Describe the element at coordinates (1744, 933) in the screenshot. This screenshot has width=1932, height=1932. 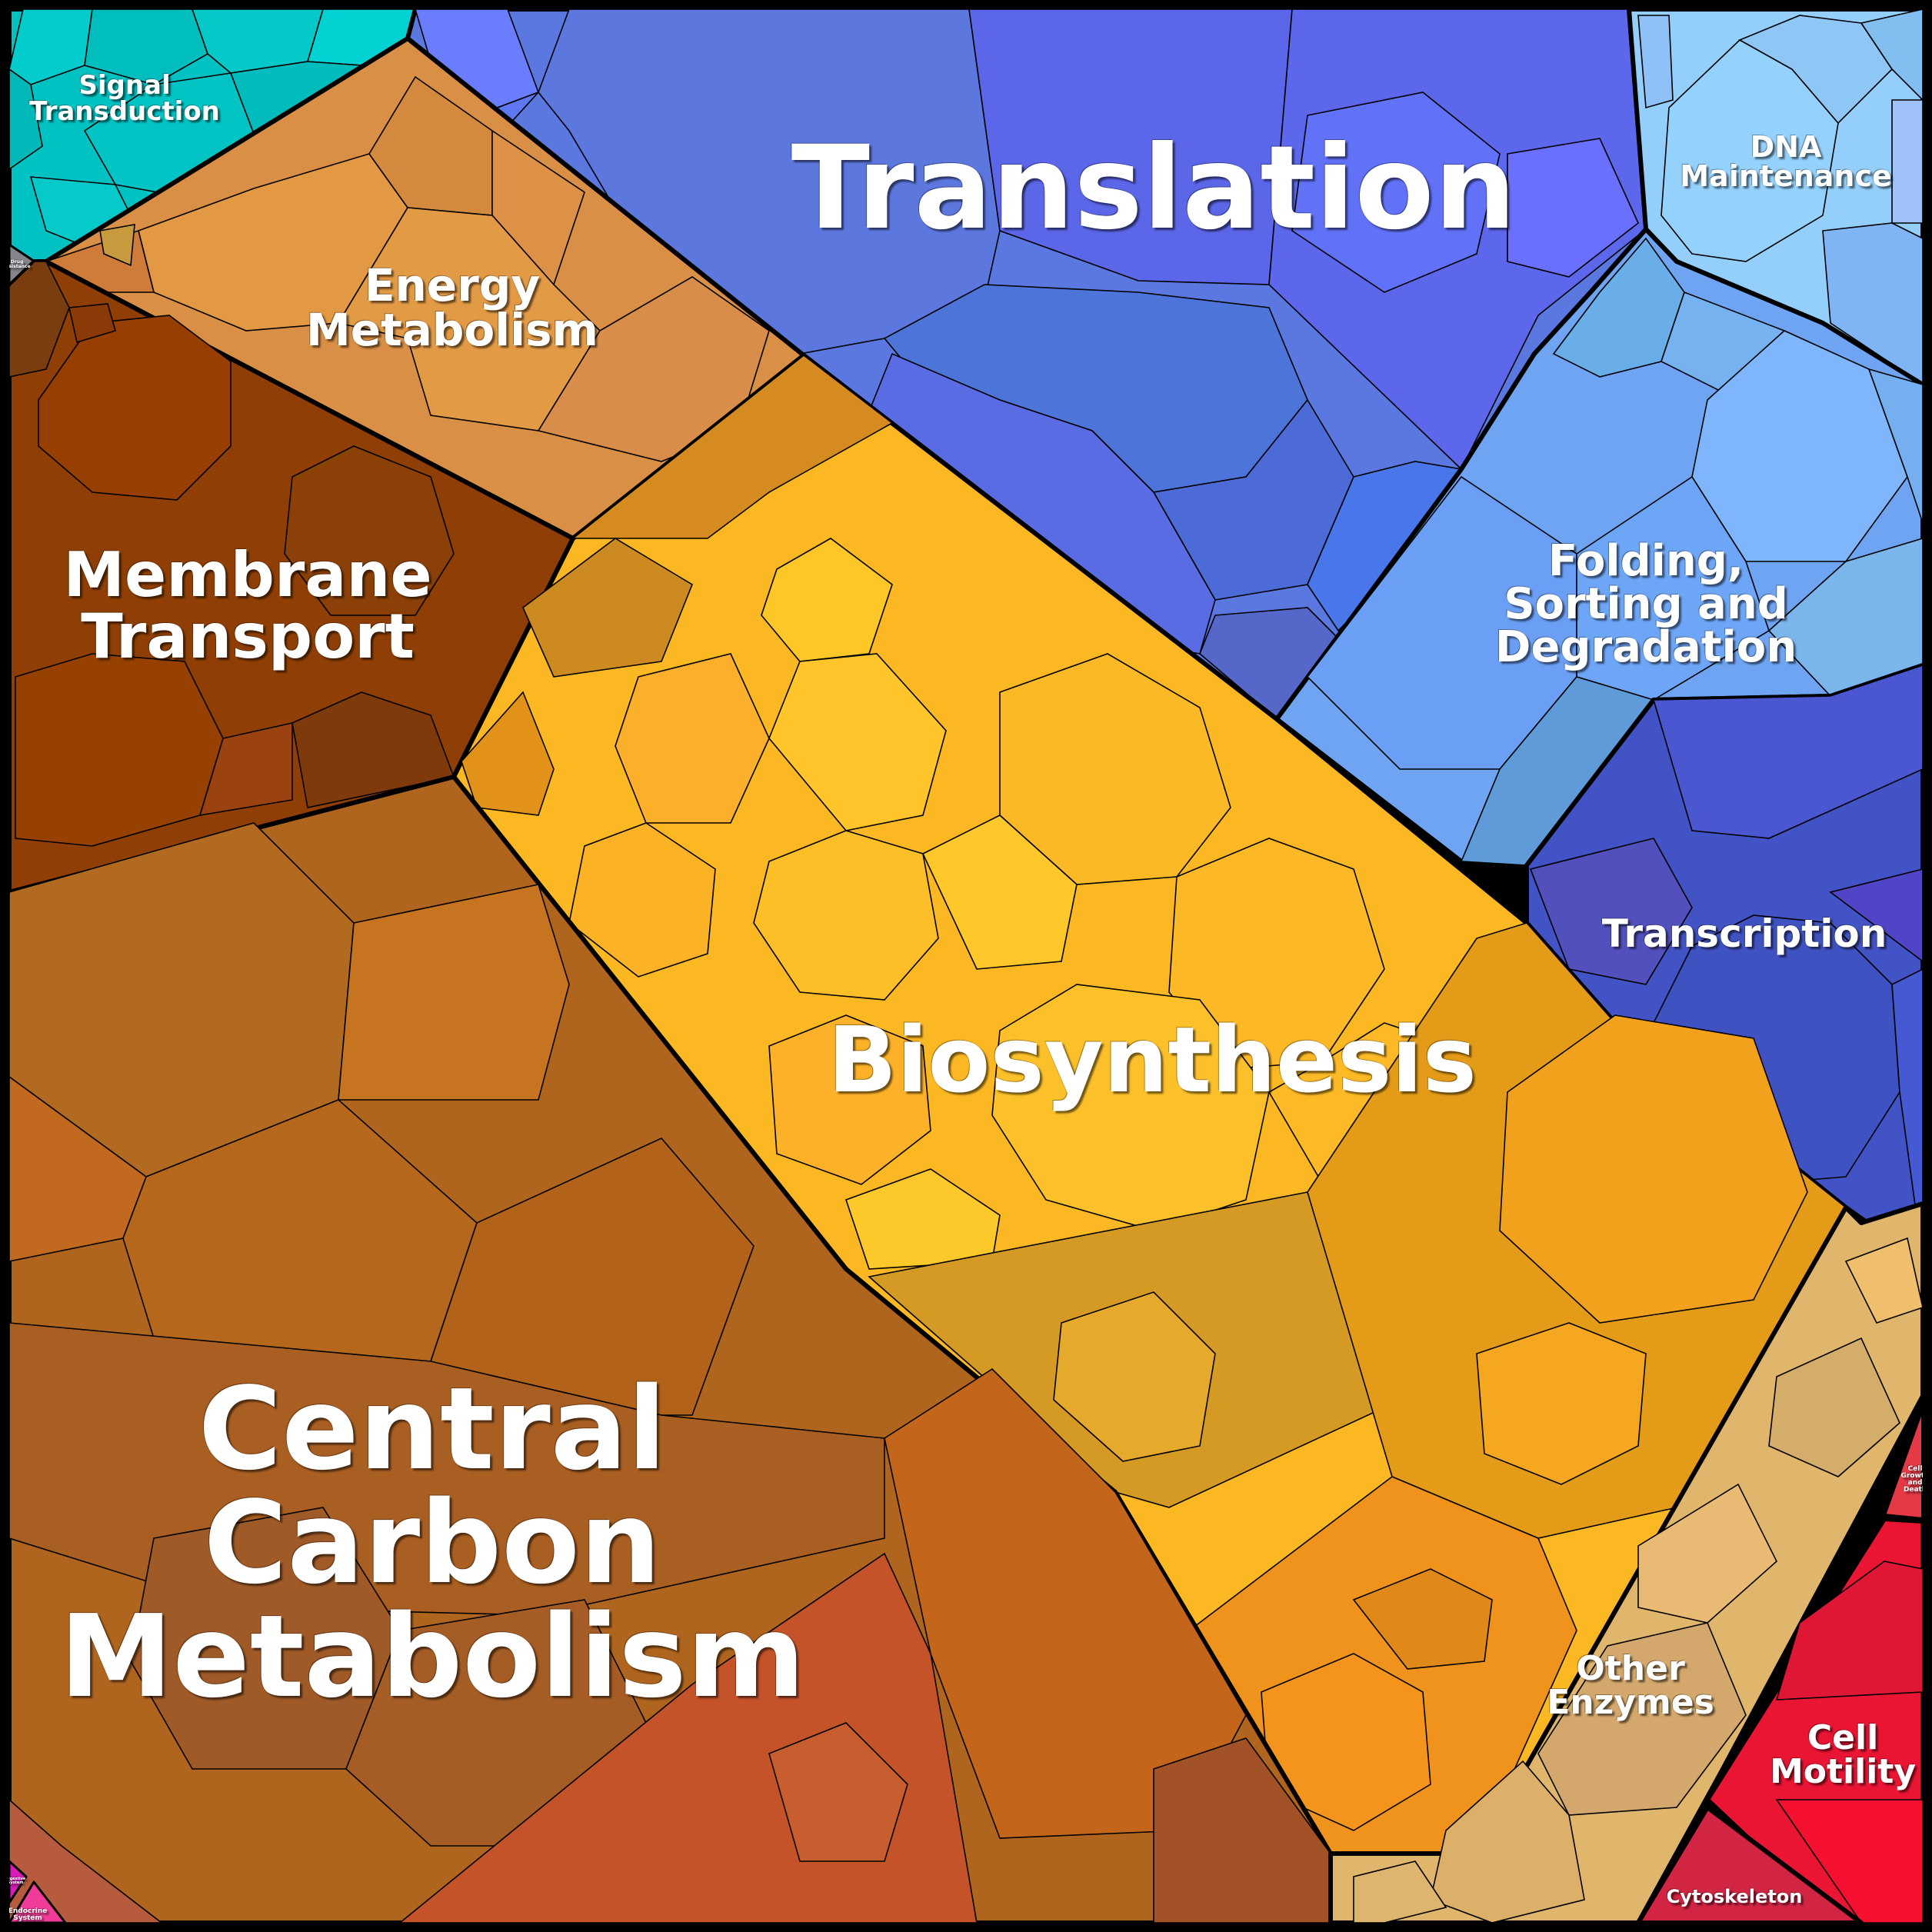
I see `label-transcription: Transcription` at that location.